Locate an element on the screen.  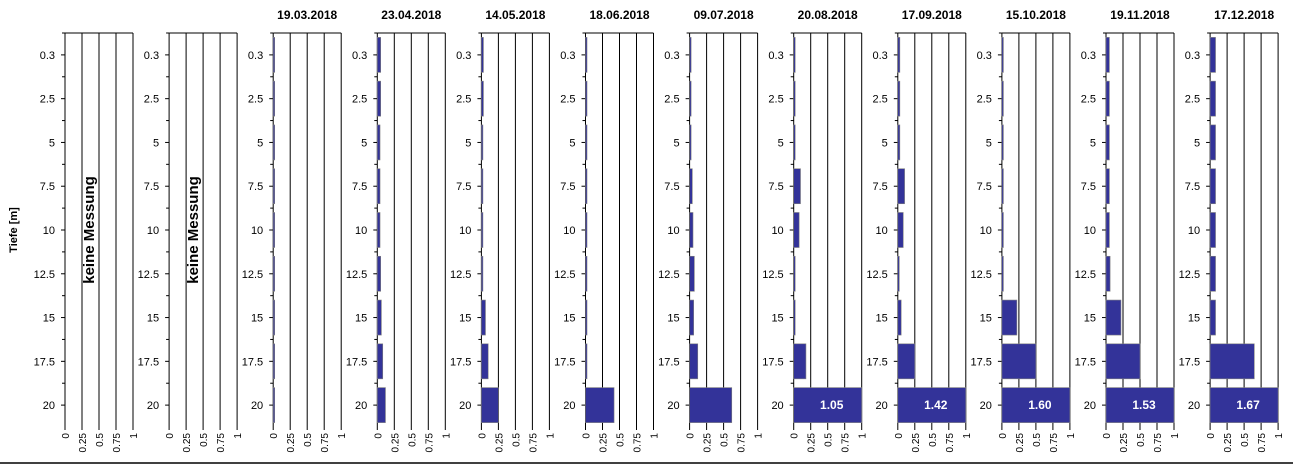
panel-title: 17.09.2018 is located at coordinates (932, 15).